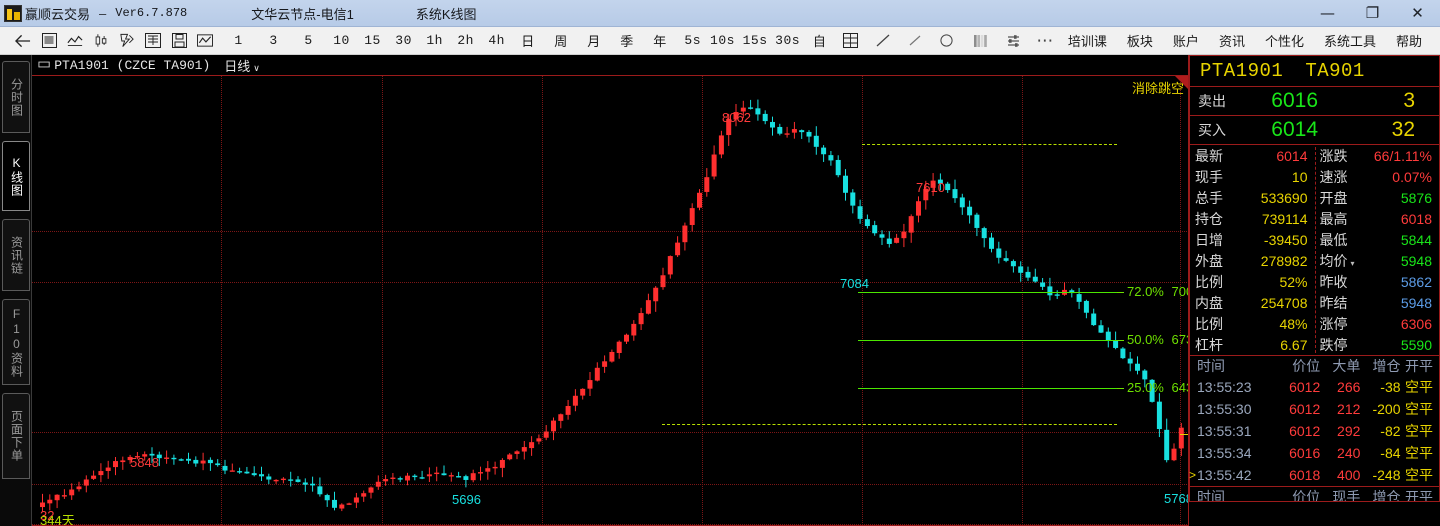  Describe the element at coordinates (1157, 88) in the screenshot. I see `gap-removal-note: 消除跳空` at that location.